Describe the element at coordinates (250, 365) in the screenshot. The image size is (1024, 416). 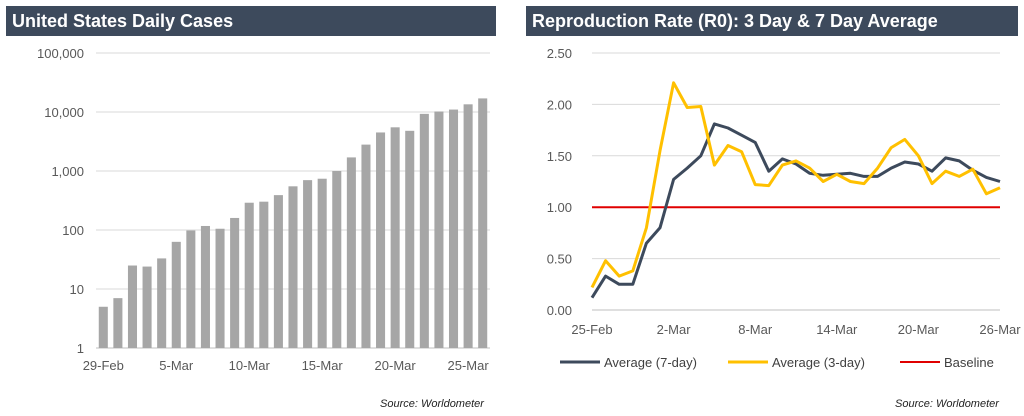
I see `x-tick-label: 10-Mar` at that location.